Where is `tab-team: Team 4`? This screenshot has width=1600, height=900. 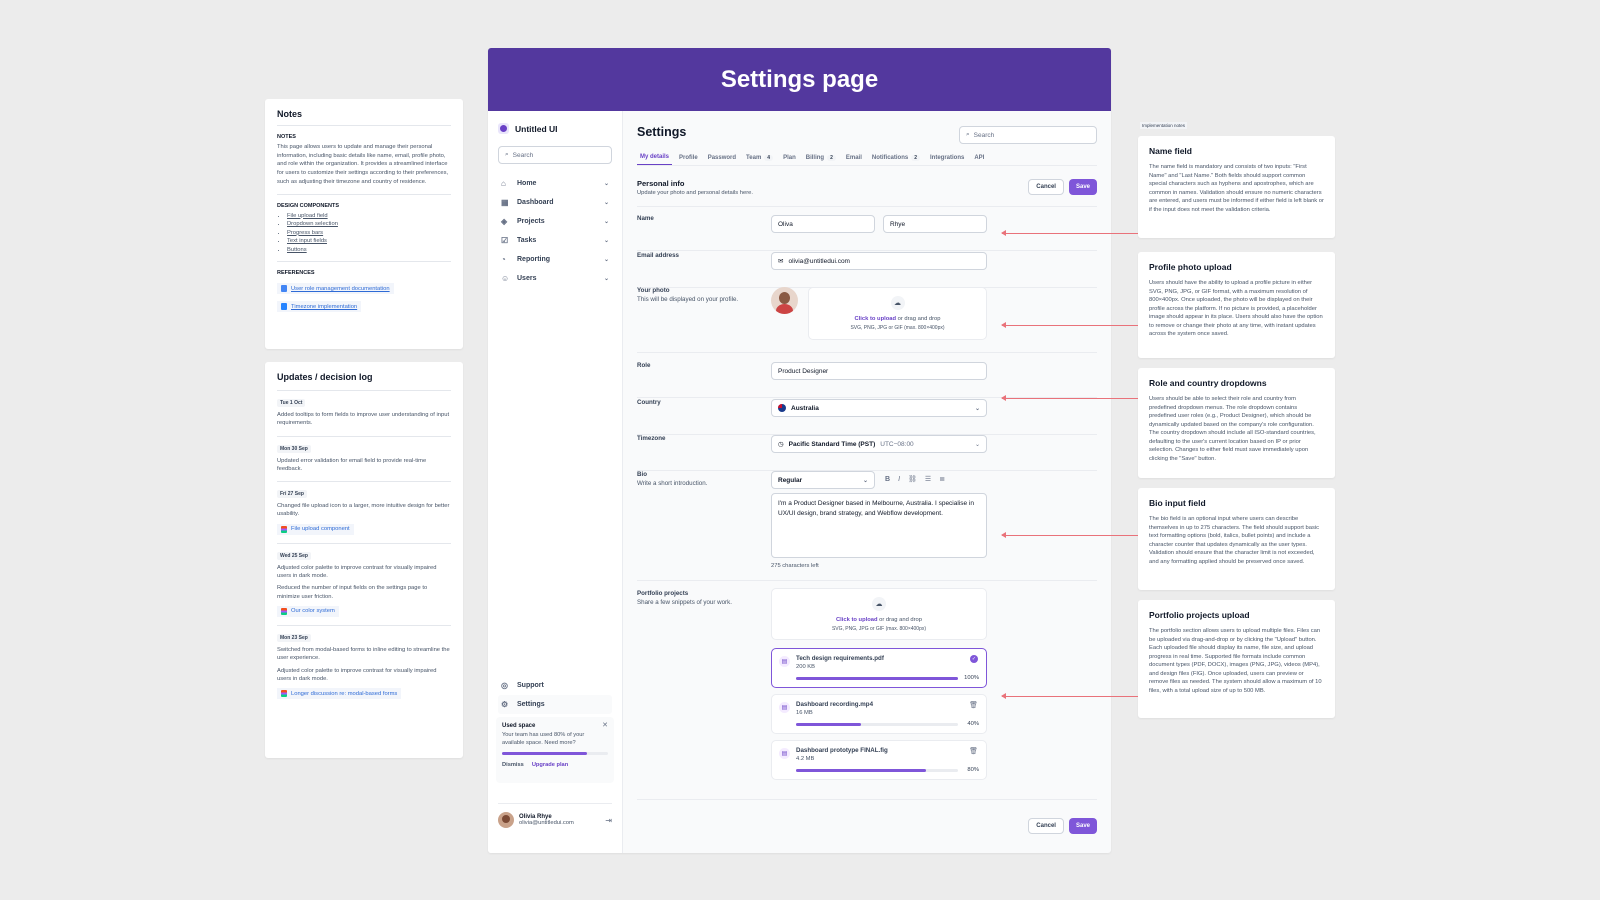
tab-team: Team 4 is located at coordinates (759, 157).